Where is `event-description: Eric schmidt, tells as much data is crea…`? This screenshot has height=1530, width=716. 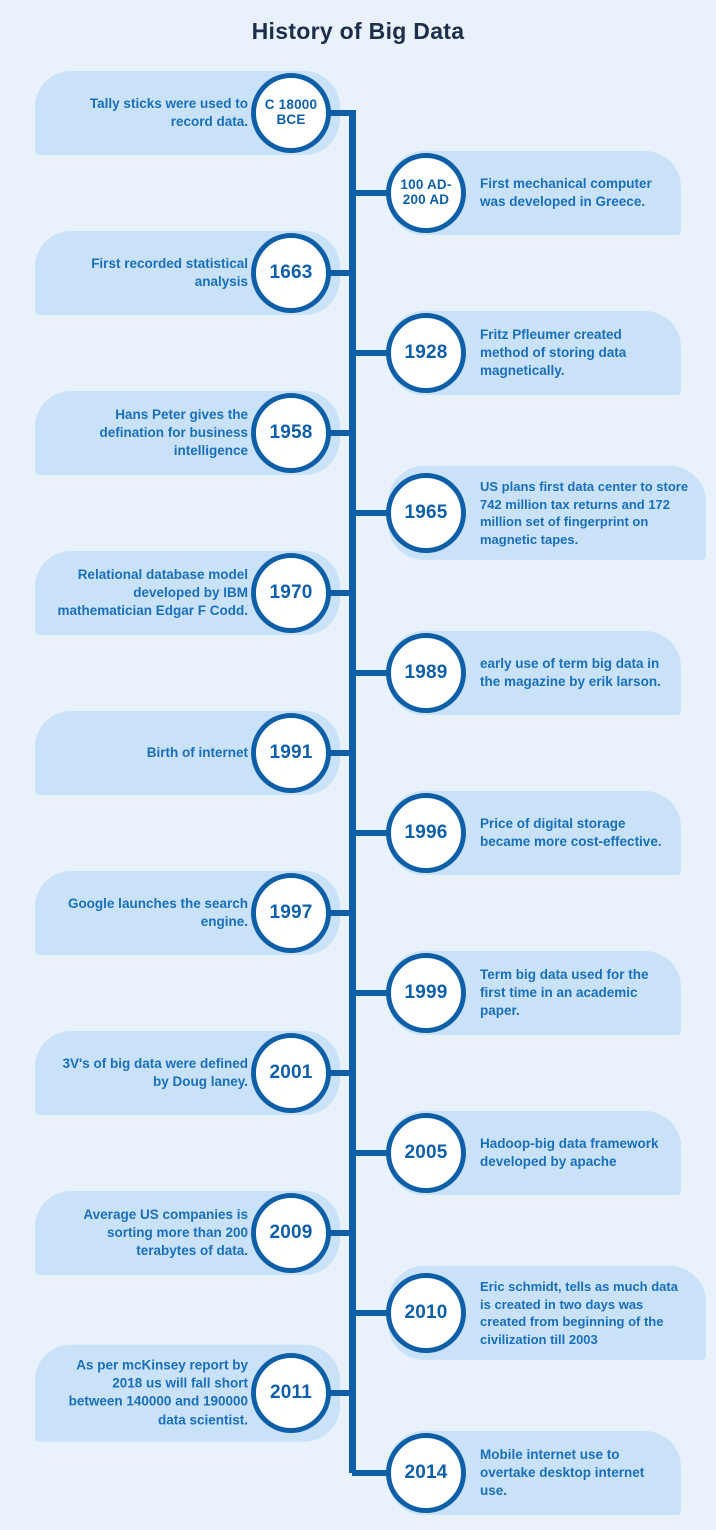
event-description: Eric schmidt, tells as much data is crea… is located at coordinates (579, 1312).